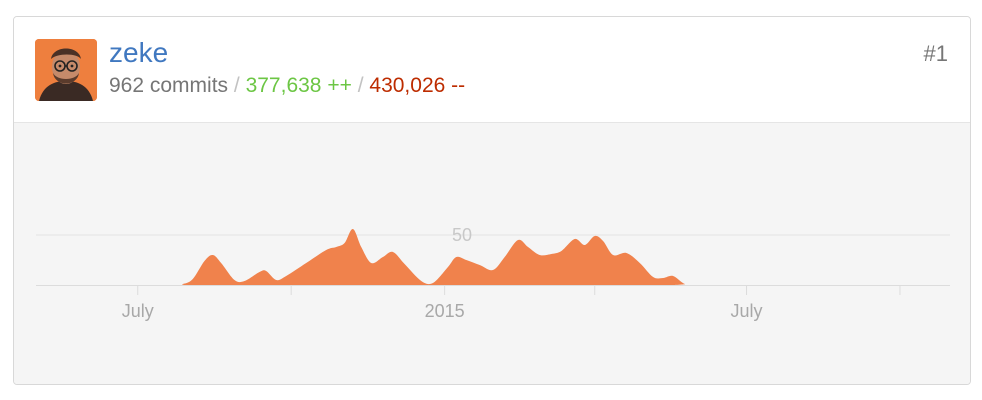  I want to click on avatar, so click(66, 70).